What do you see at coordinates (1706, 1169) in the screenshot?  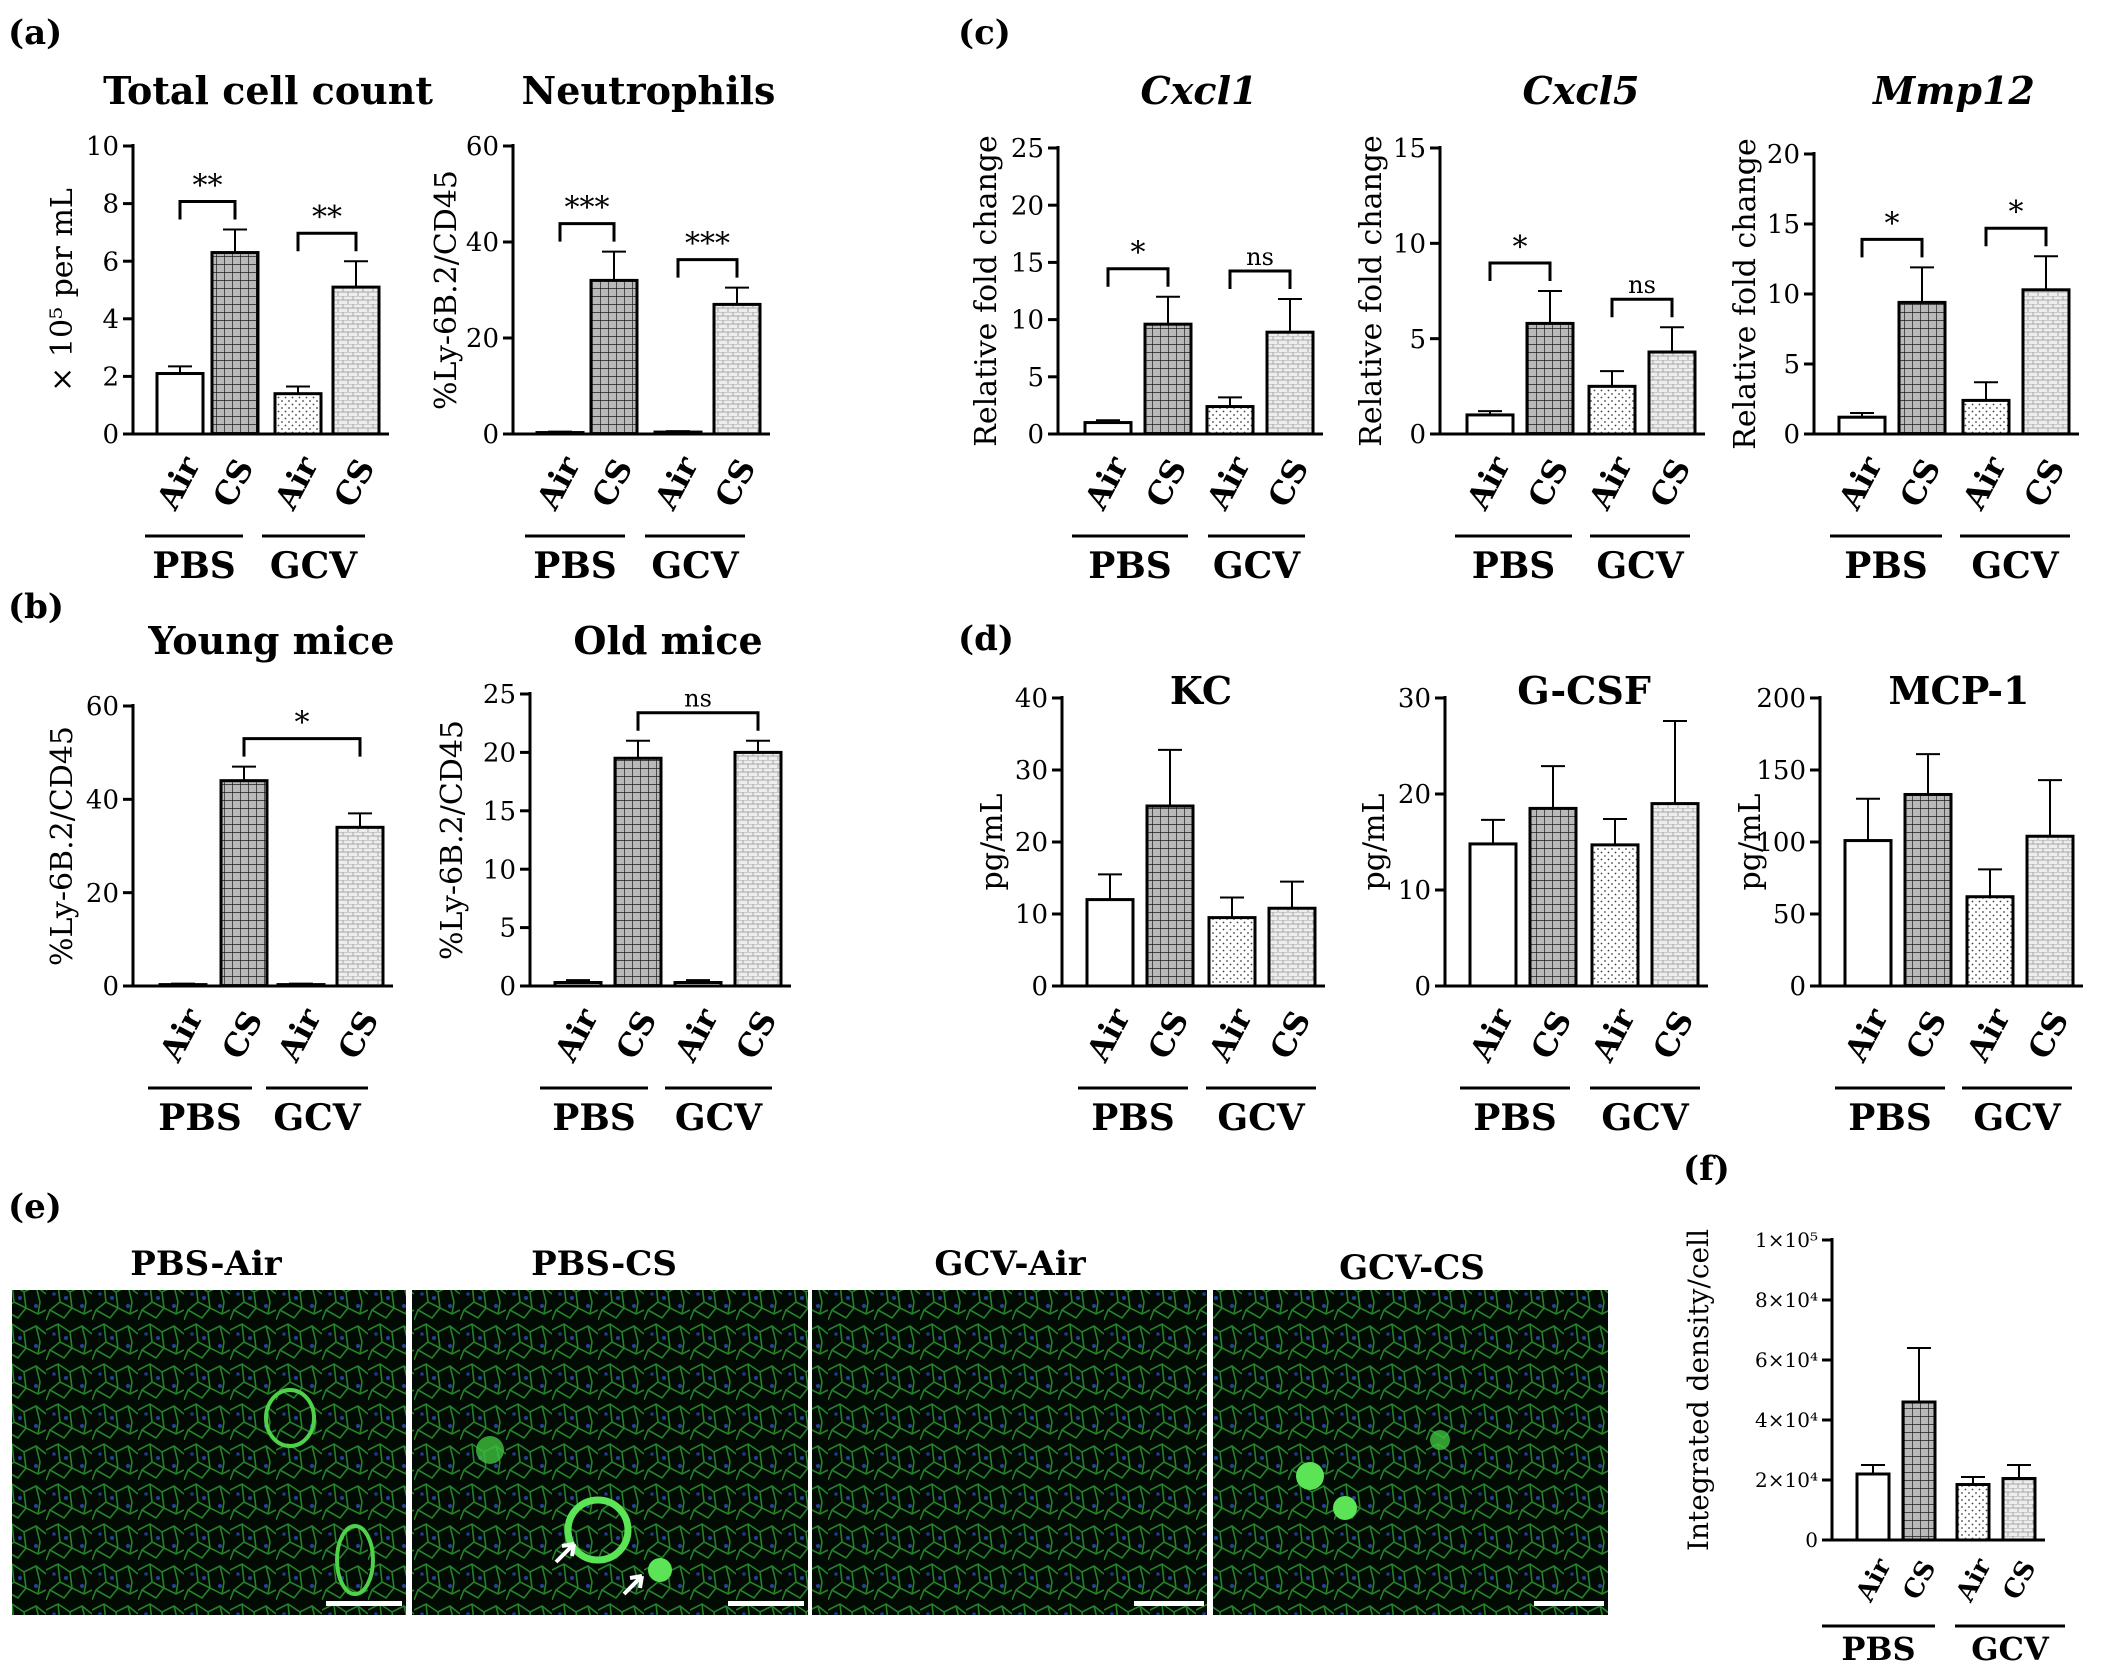 I see `panel-letter-f: (f)` at bounding box center [1706, 1169].